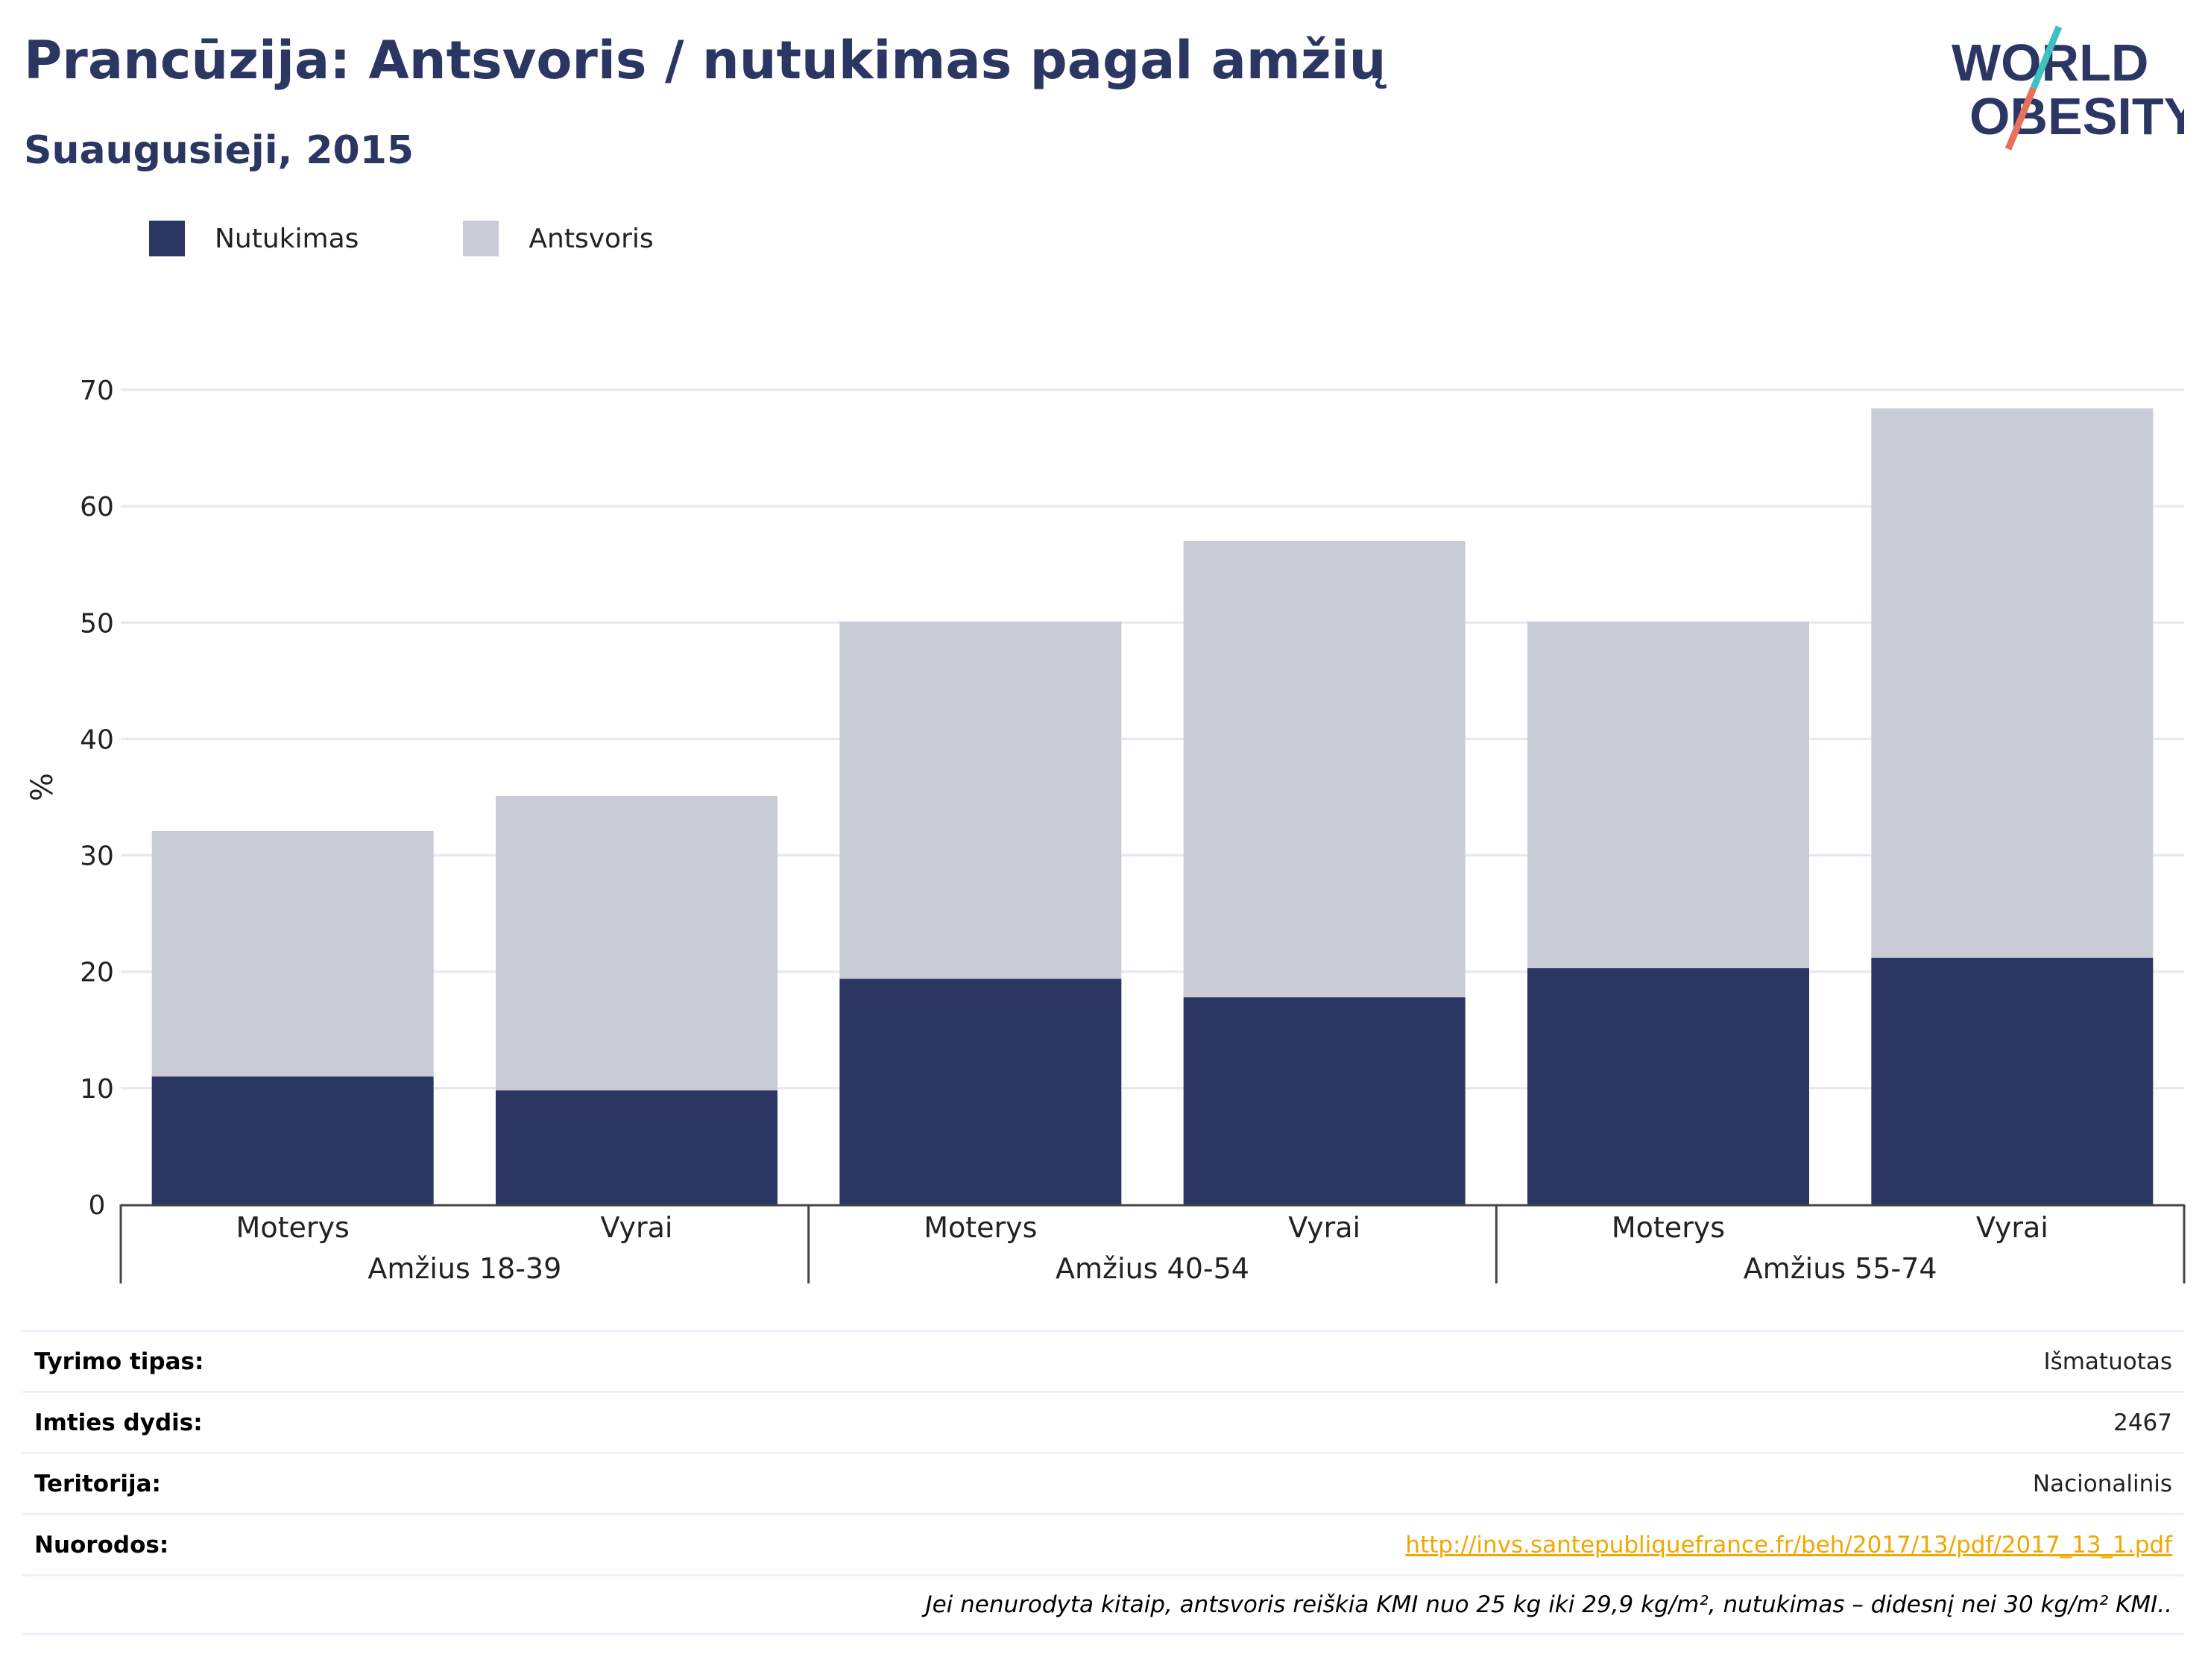  I want to click on logo-slash-bottom, so click(2020, 118).